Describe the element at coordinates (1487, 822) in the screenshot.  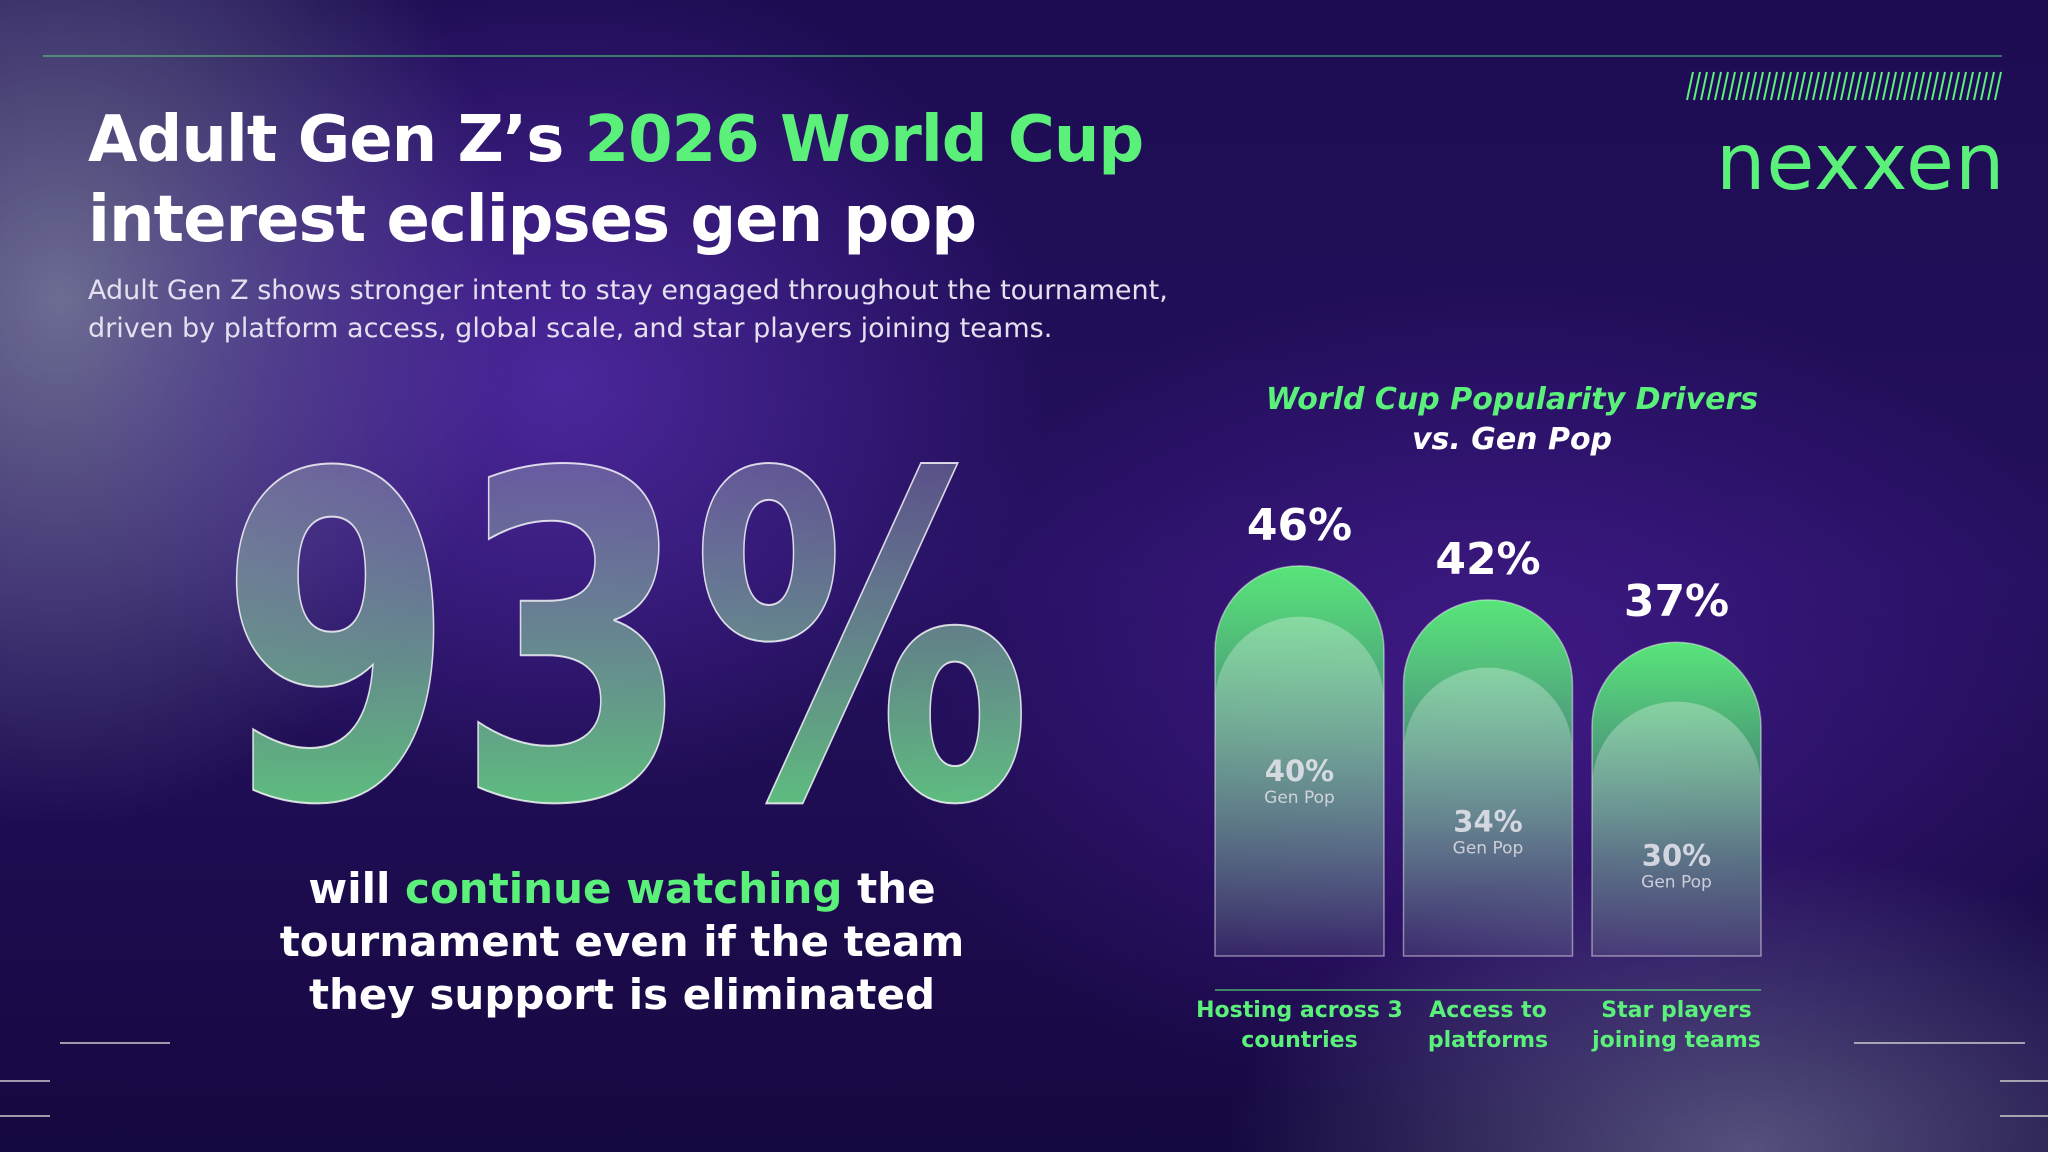
I see `gen-pop-value-label: 34%` at that location.